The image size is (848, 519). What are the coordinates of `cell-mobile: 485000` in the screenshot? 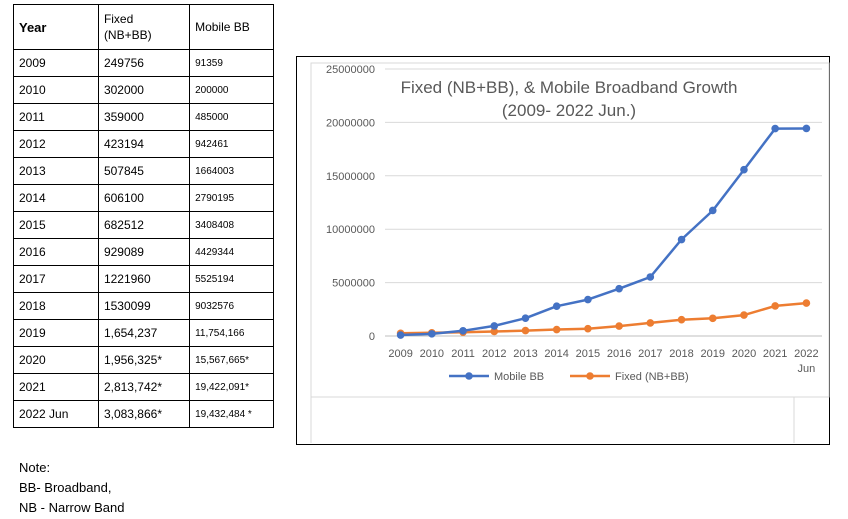 It's located at (231, 117).